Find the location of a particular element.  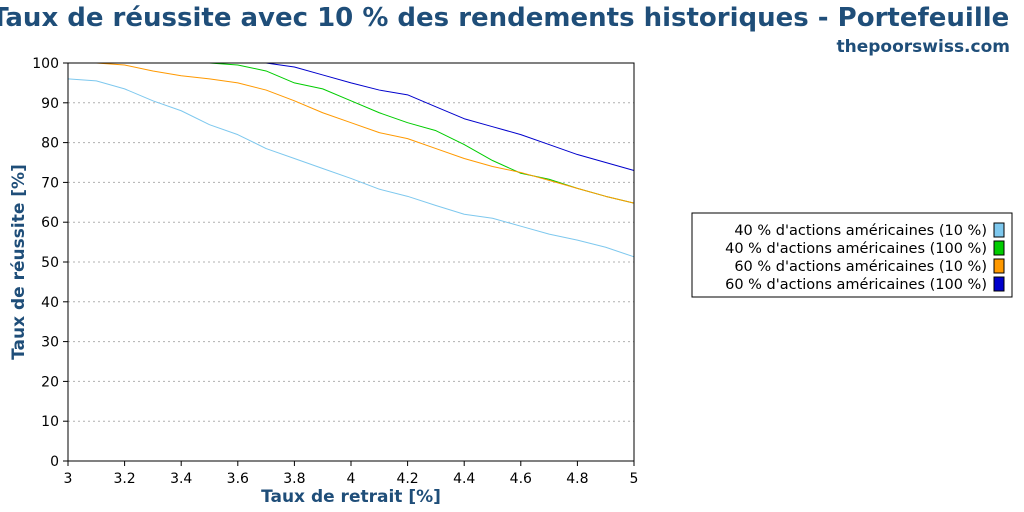

x-tick-label: 3.2 is located at coordinates (124, 479).